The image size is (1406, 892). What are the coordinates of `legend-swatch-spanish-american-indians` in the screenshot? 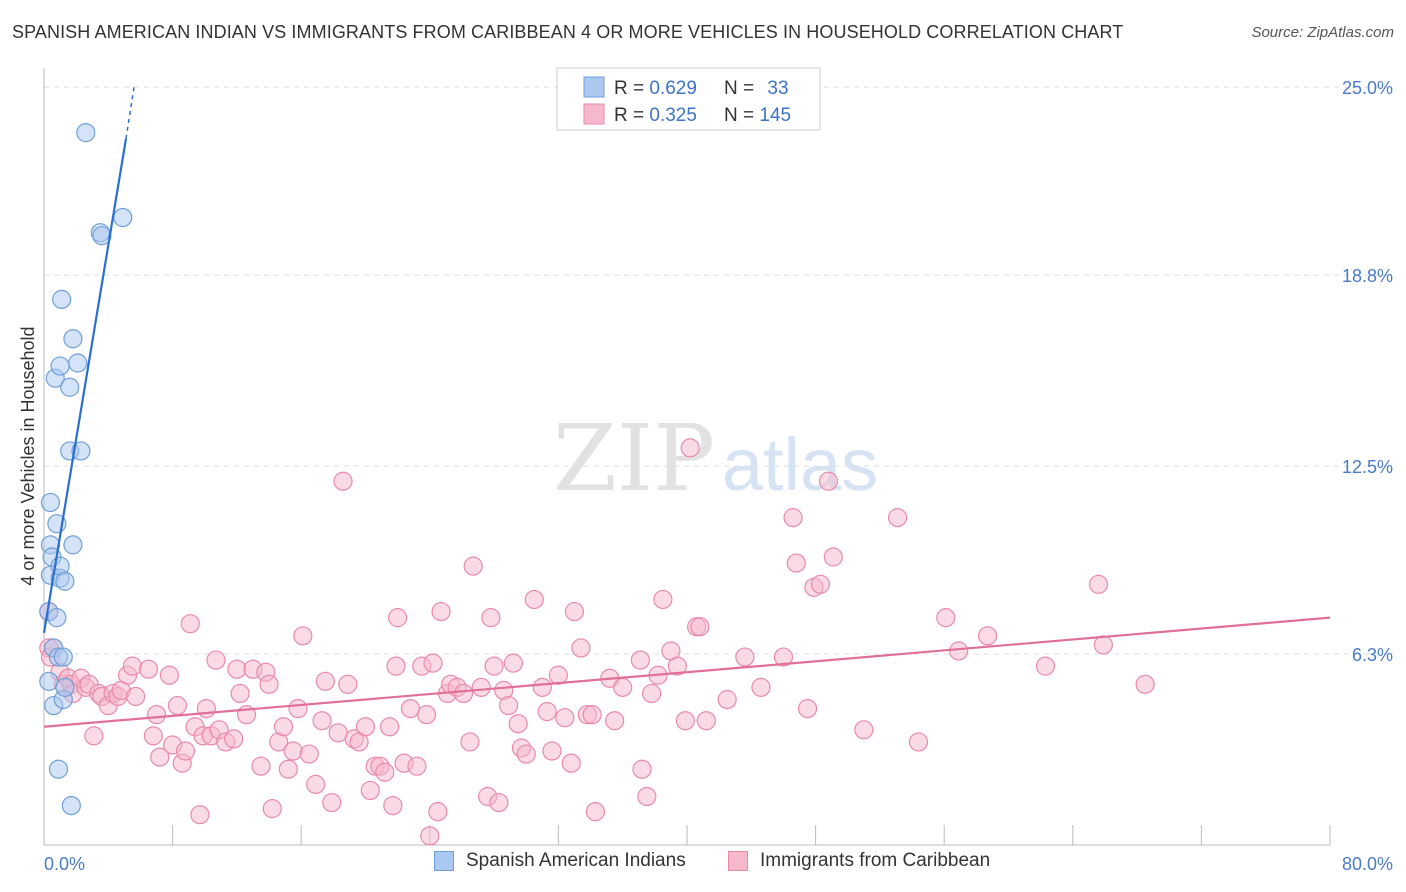 It's located at (444, 861).